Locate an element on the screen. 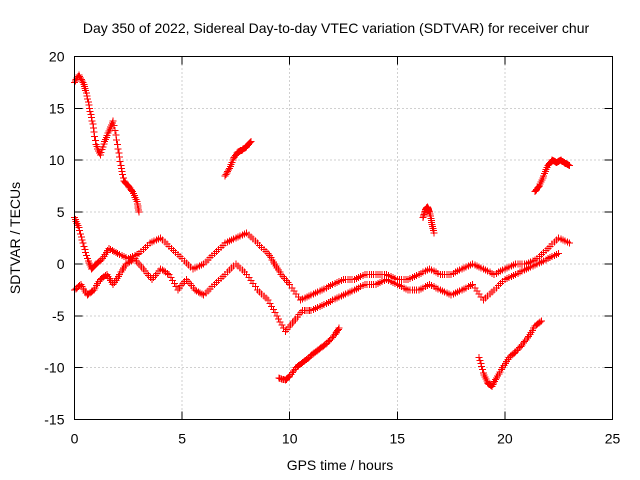 The width and height of the screenshot is (640, 480). y-tick-label: 0 is located at coordinates (61, 264).